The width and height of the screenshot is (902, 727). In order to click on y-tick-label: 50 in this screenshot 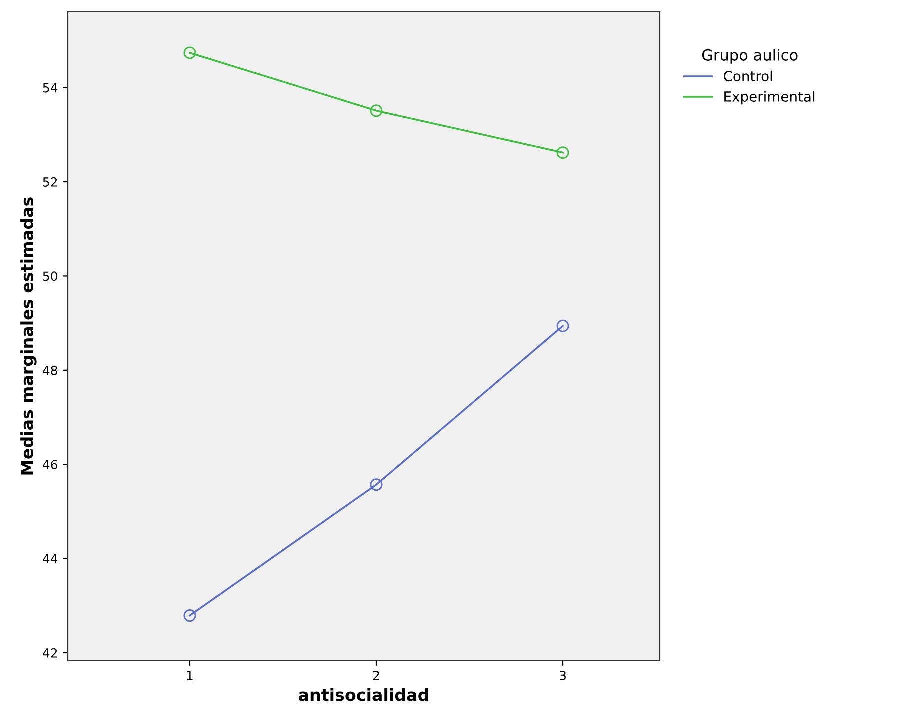, I will do `click(50, 277)`.